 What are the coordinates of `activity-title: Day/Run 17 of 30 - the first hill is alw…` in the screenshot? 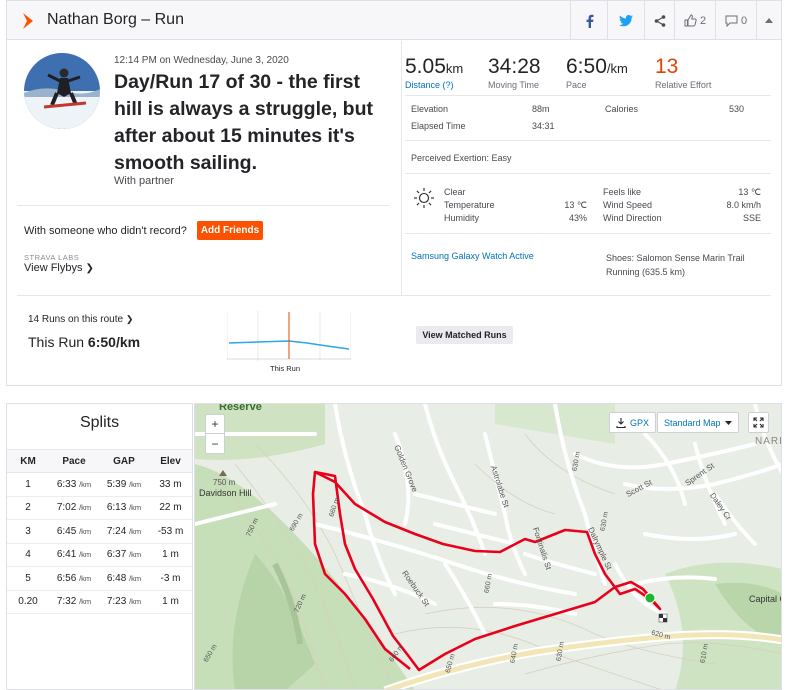 It's located at (243, 122).